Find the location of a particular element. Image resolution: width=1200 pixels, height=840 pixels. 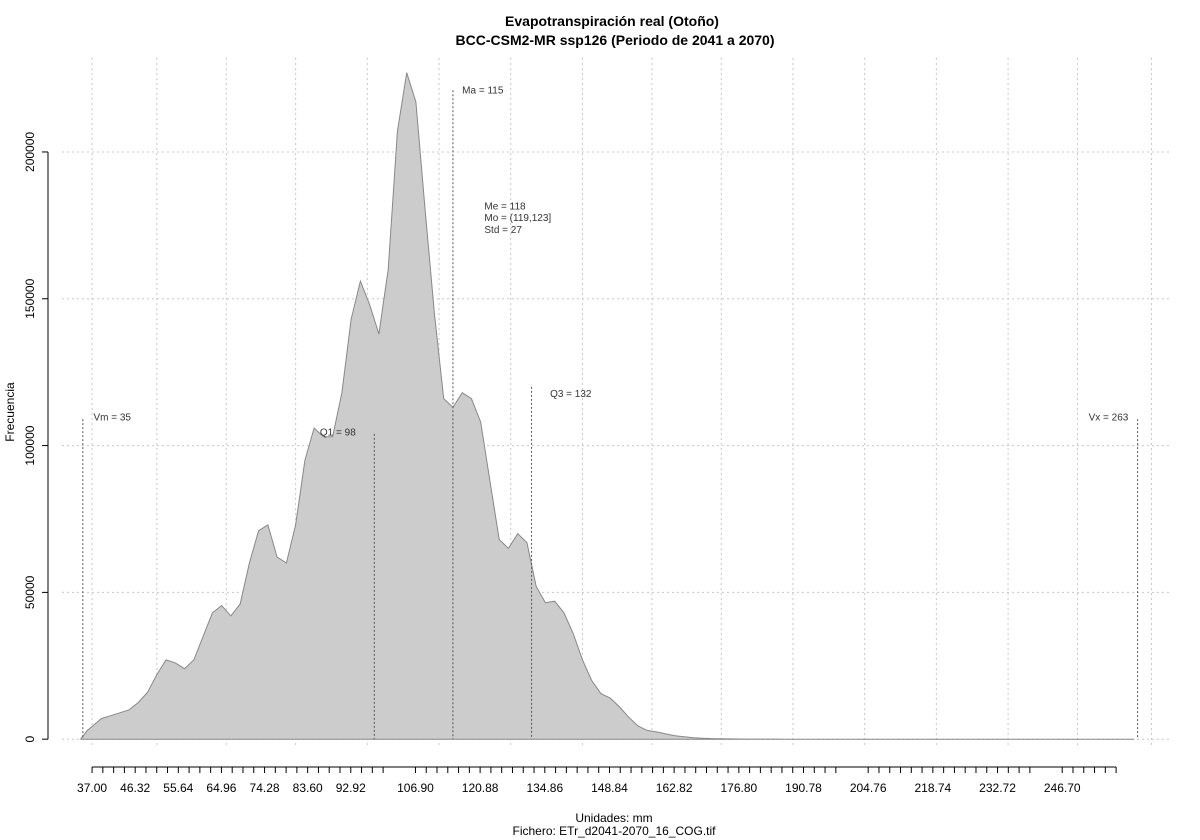

x-tick-label: 246.70 is located at coordinates (1062, 788).